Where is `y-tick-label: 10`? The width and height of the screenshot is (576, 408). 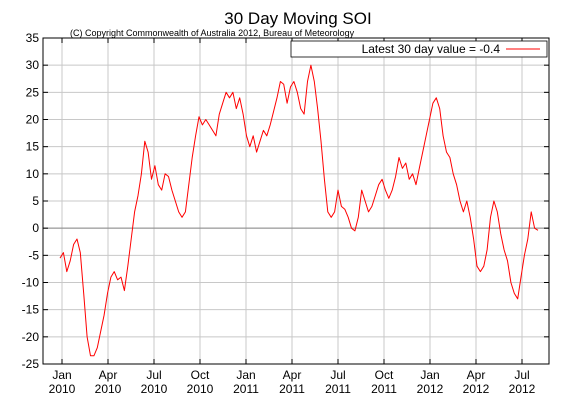 y-tick-label: 10 is located at coordinates (33, 174).